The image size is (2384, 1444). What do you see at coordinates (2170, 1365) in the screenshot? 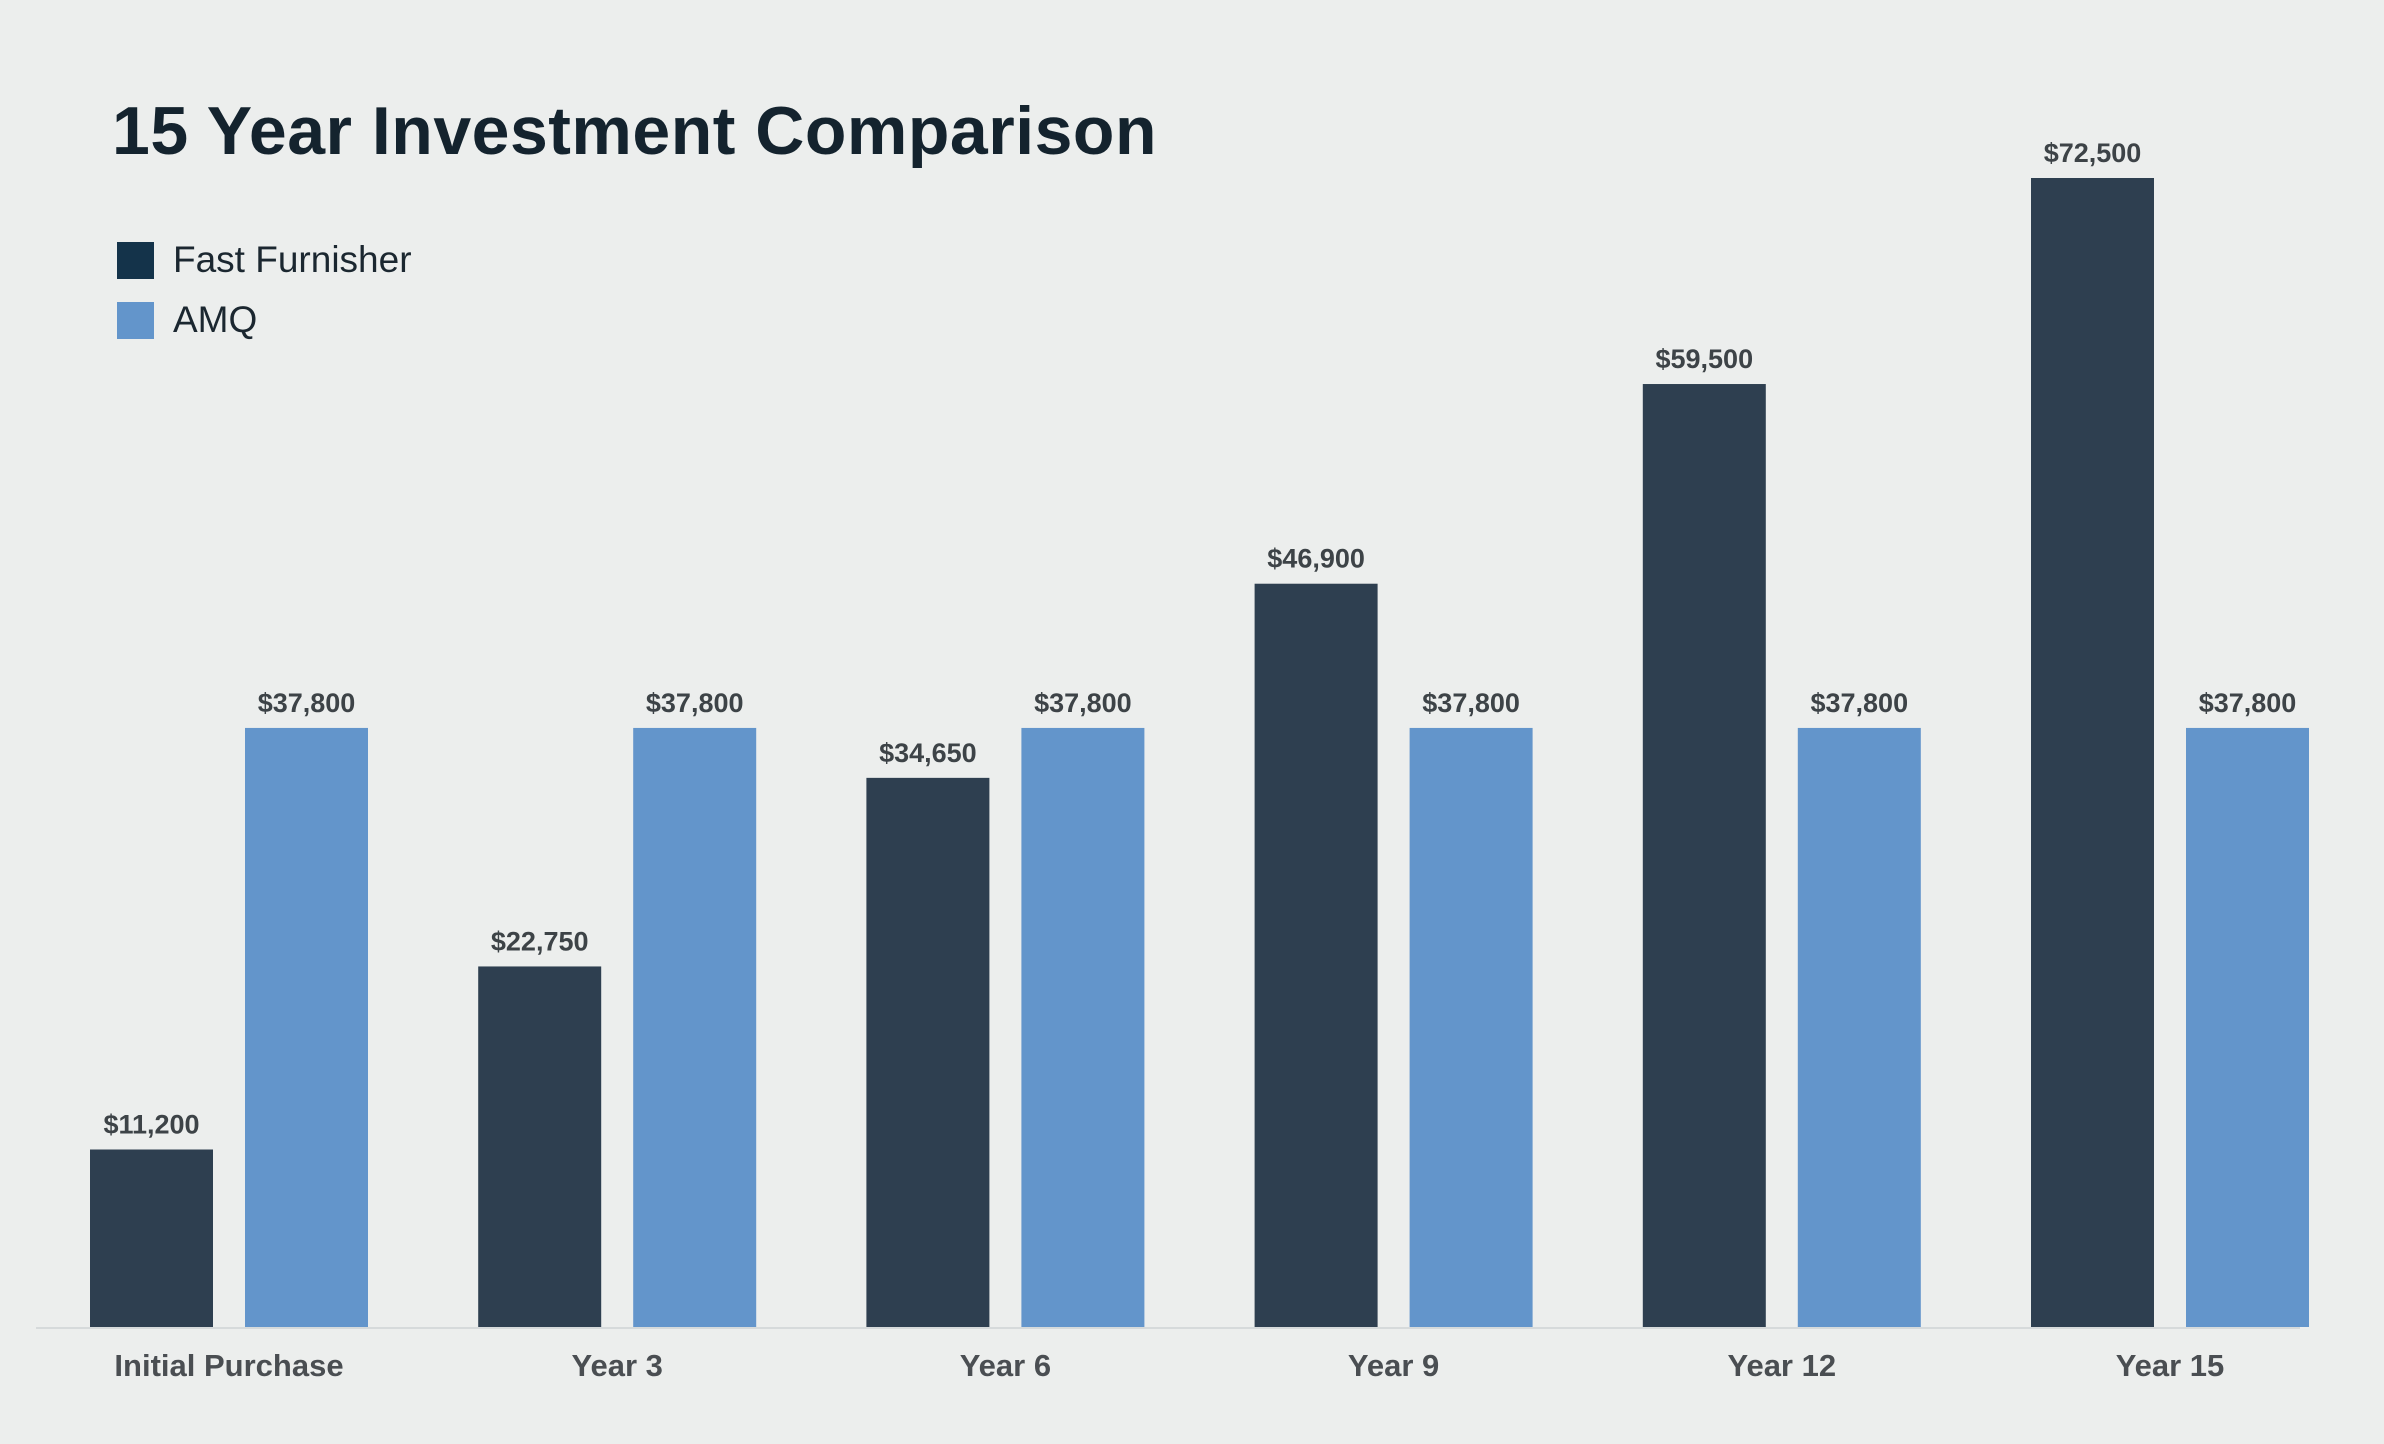
I see `x-tick-label-5: Year 15` at bounding box center [2170, 1365].